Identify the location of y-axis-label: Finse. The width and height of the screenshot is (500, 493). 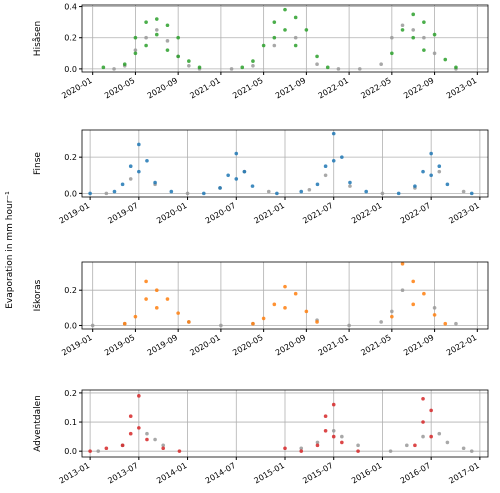
(38, 163).